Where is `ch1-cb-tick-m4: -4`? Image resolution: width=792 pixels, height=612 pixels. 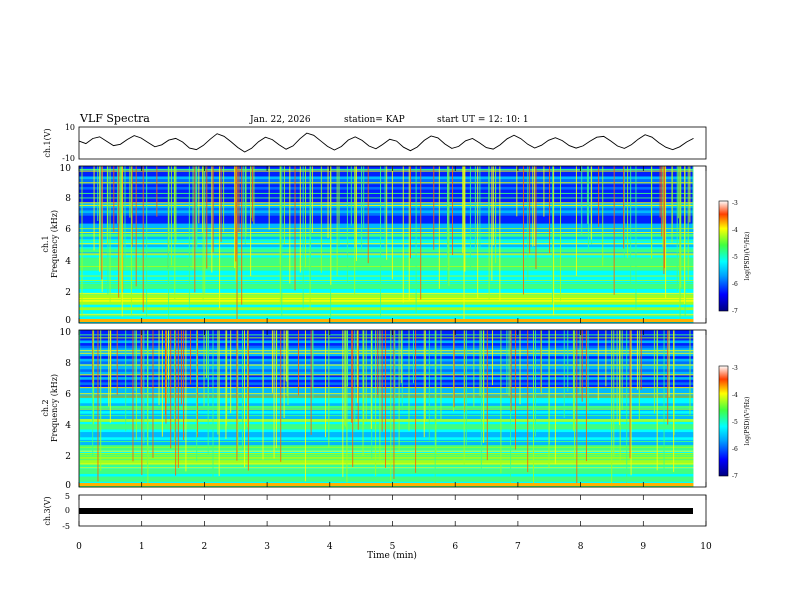
ch1-cb-tick-m4: -4 is located at coordinates (735, 230).